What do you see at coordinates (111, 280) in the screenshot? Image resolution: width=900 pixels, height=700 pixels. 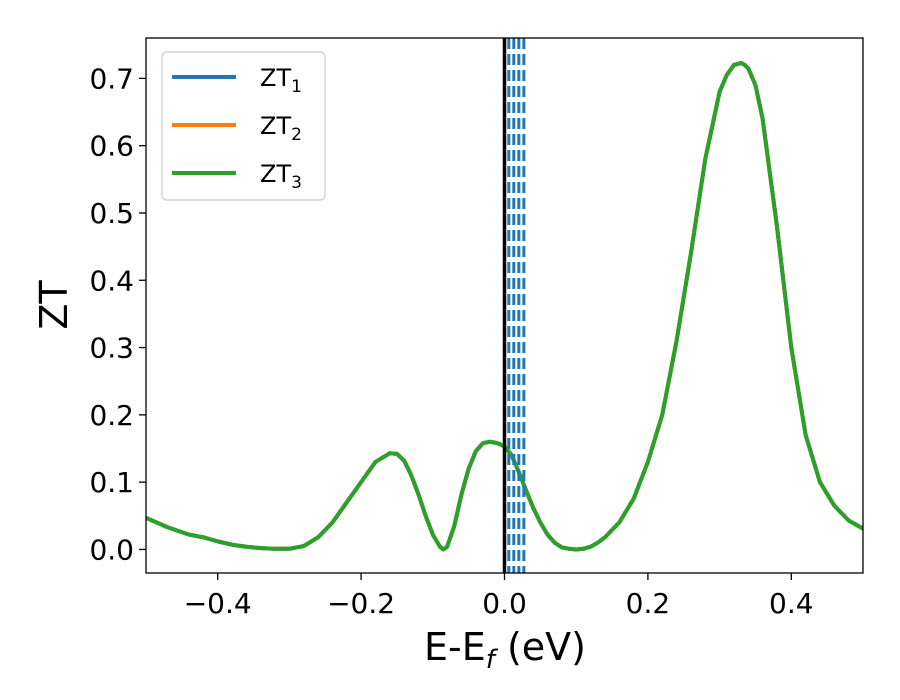 I see `y-tick-label: 0.4` at bounding box center [111, 280].